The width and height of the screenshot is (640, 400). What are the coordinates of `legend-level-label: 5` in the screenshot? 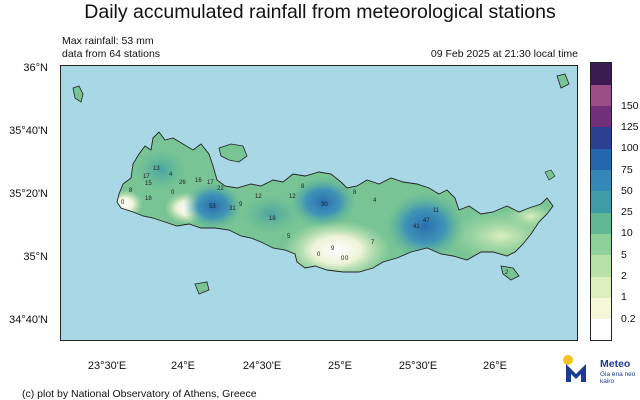 It's located at (624, 254).